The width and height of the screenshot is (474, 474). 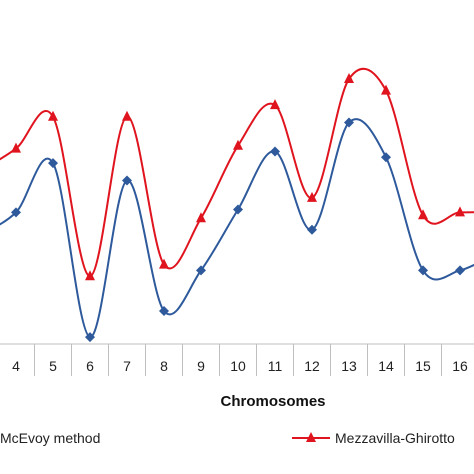 I want to click on x-tick-label: 7, so click(x=127, y=366).